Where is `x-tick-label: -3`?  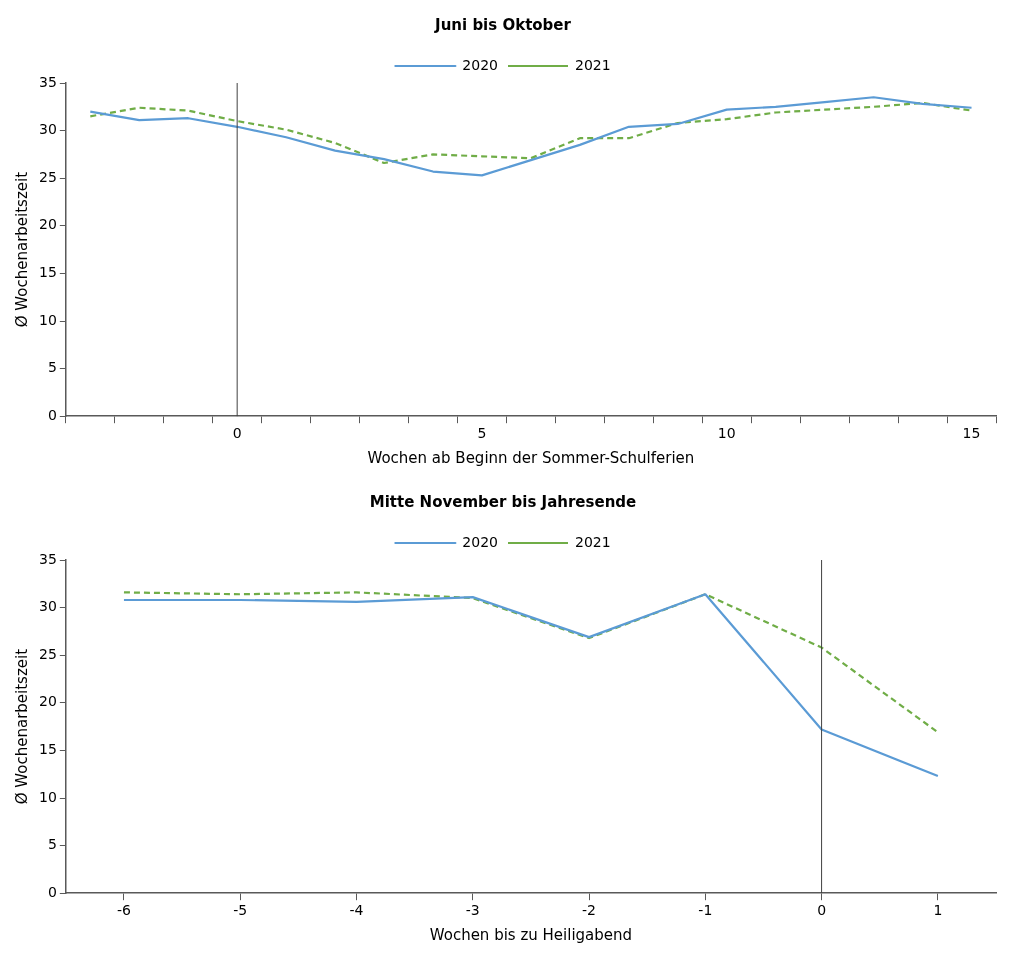 x-tick-label: -3 is located at coordinates (472, 910).